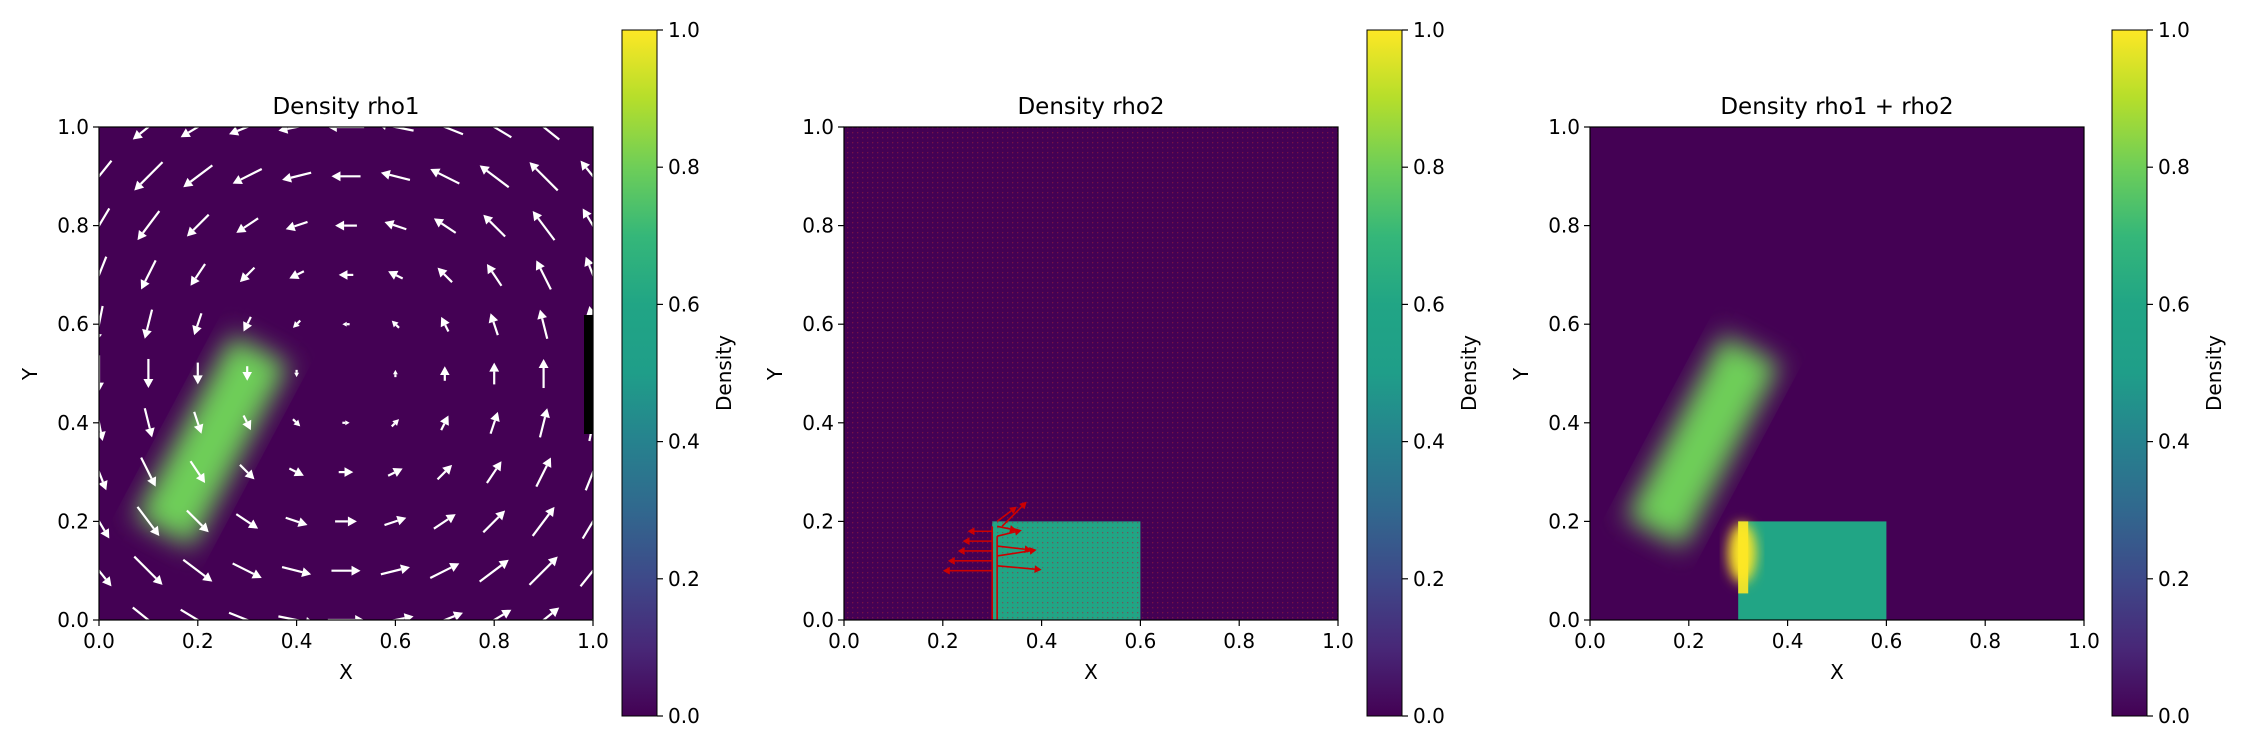 The image size is (2250, 750). What do you see at coordinates (395, 641) in the screenshot?
I see `x-tick-label: 0.6` at bounding box center [395, 641].